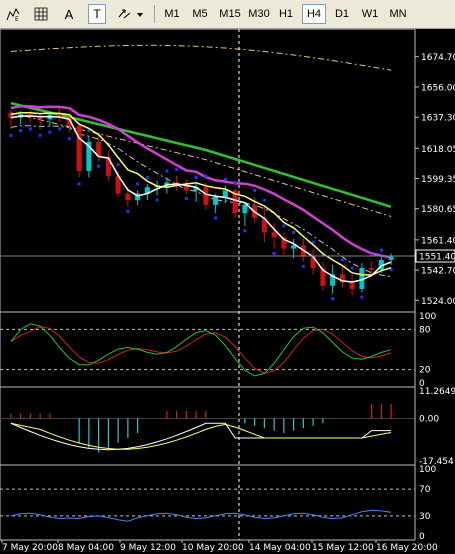 Image resolution: width=455 pixels, height=554 pixels. What do you see at coordinates (154, 14) in the screenshot?
I see `toolbar-separator` at bounding box center [154, 14].